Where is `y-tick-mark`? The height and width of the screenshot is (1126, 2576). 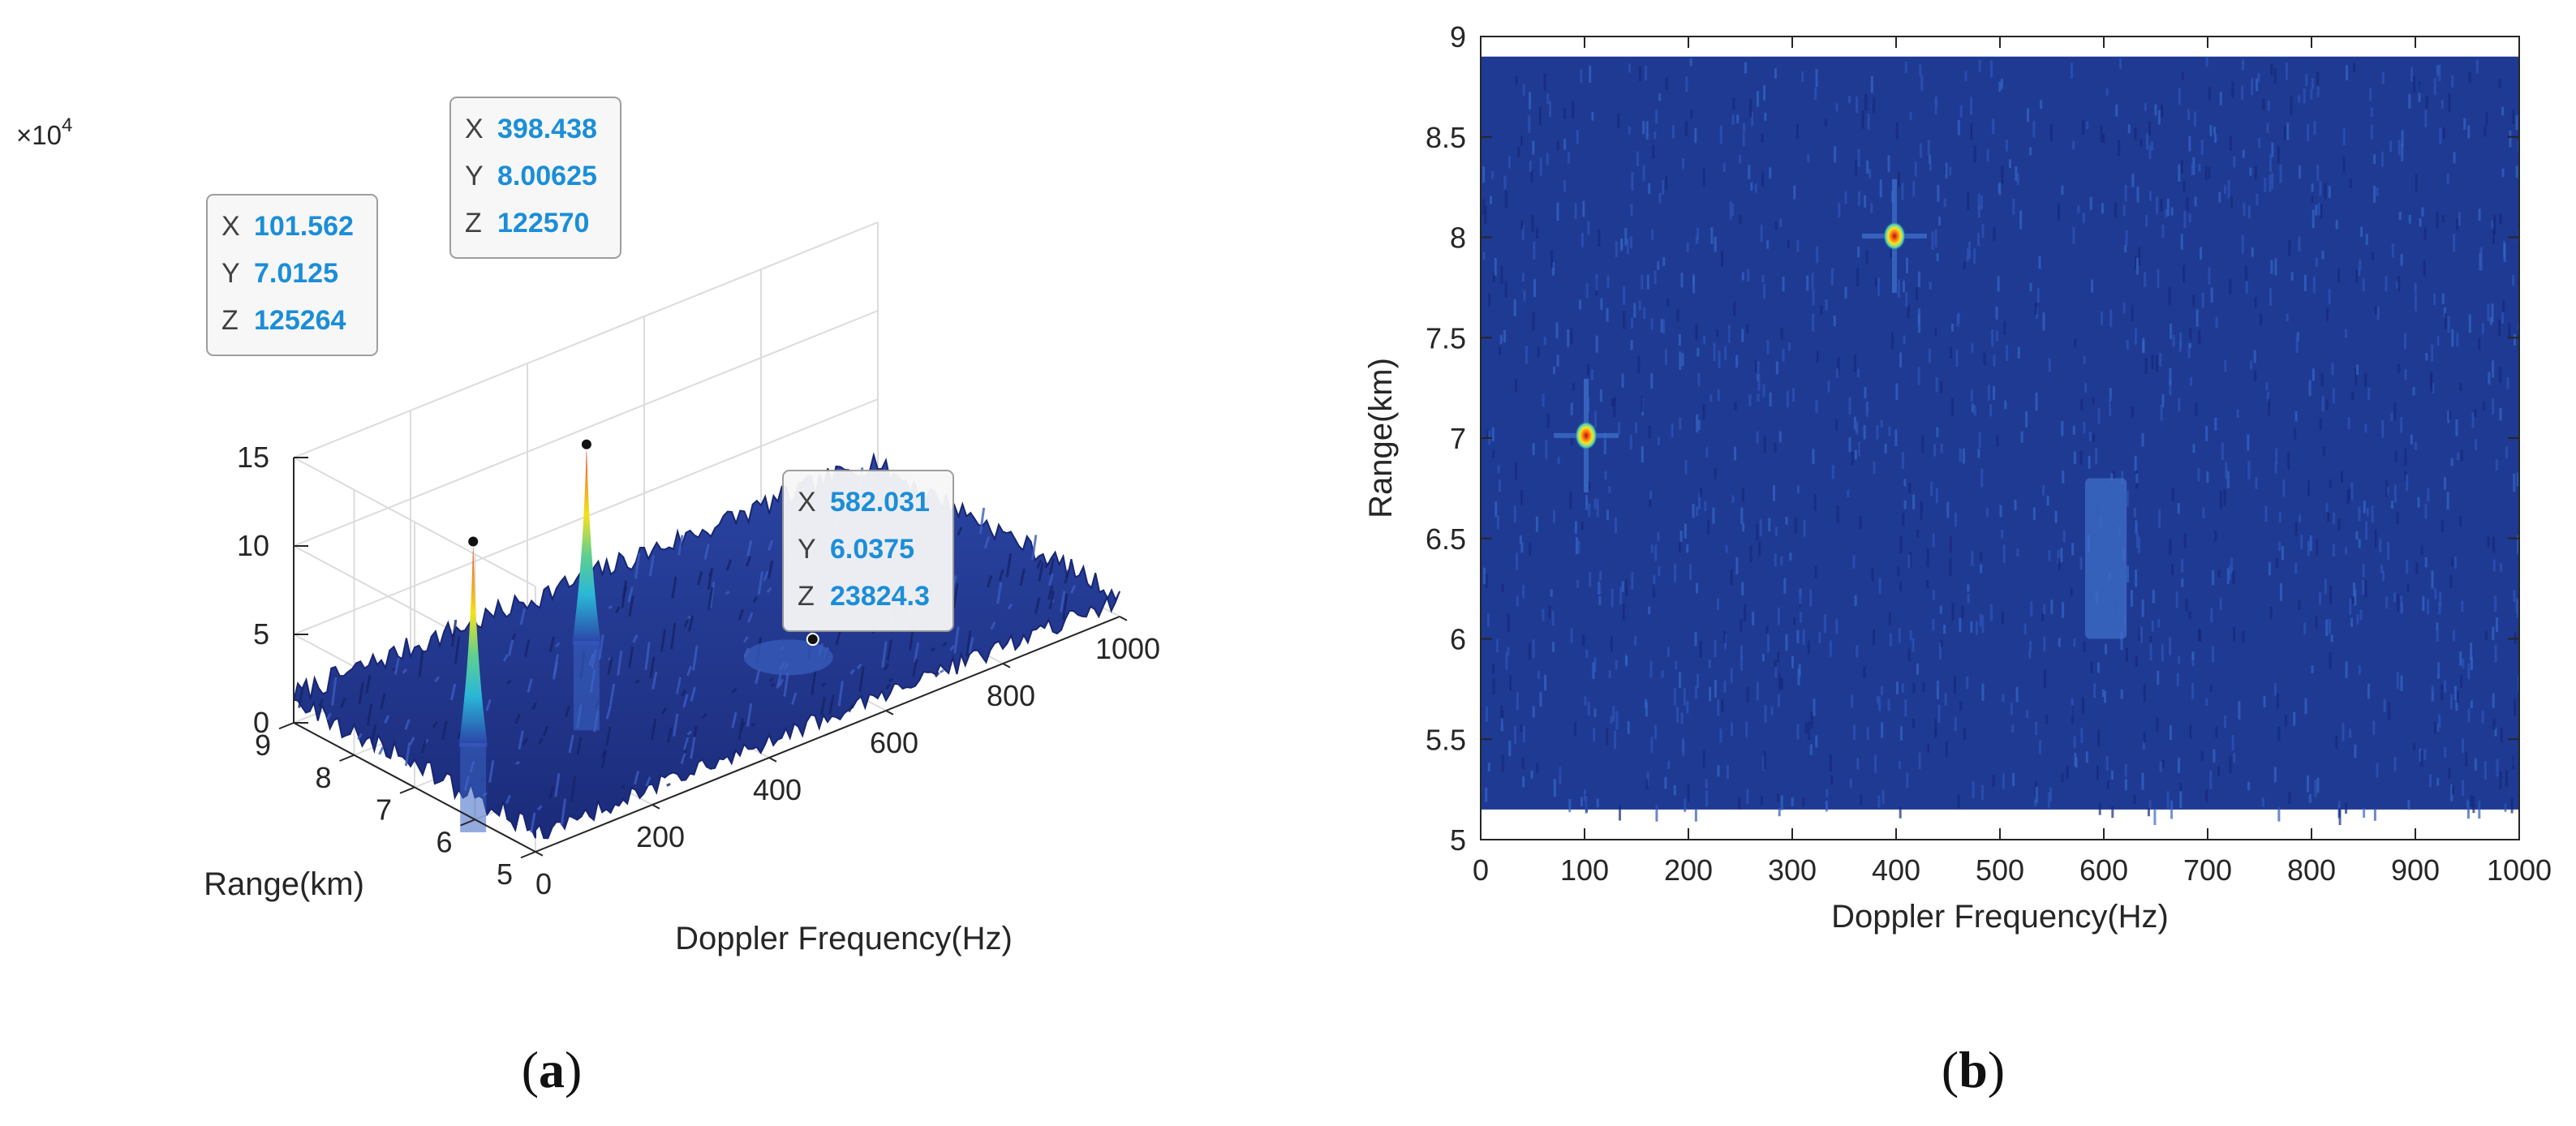
y-tick-mark is located at coordinates (467, 823).